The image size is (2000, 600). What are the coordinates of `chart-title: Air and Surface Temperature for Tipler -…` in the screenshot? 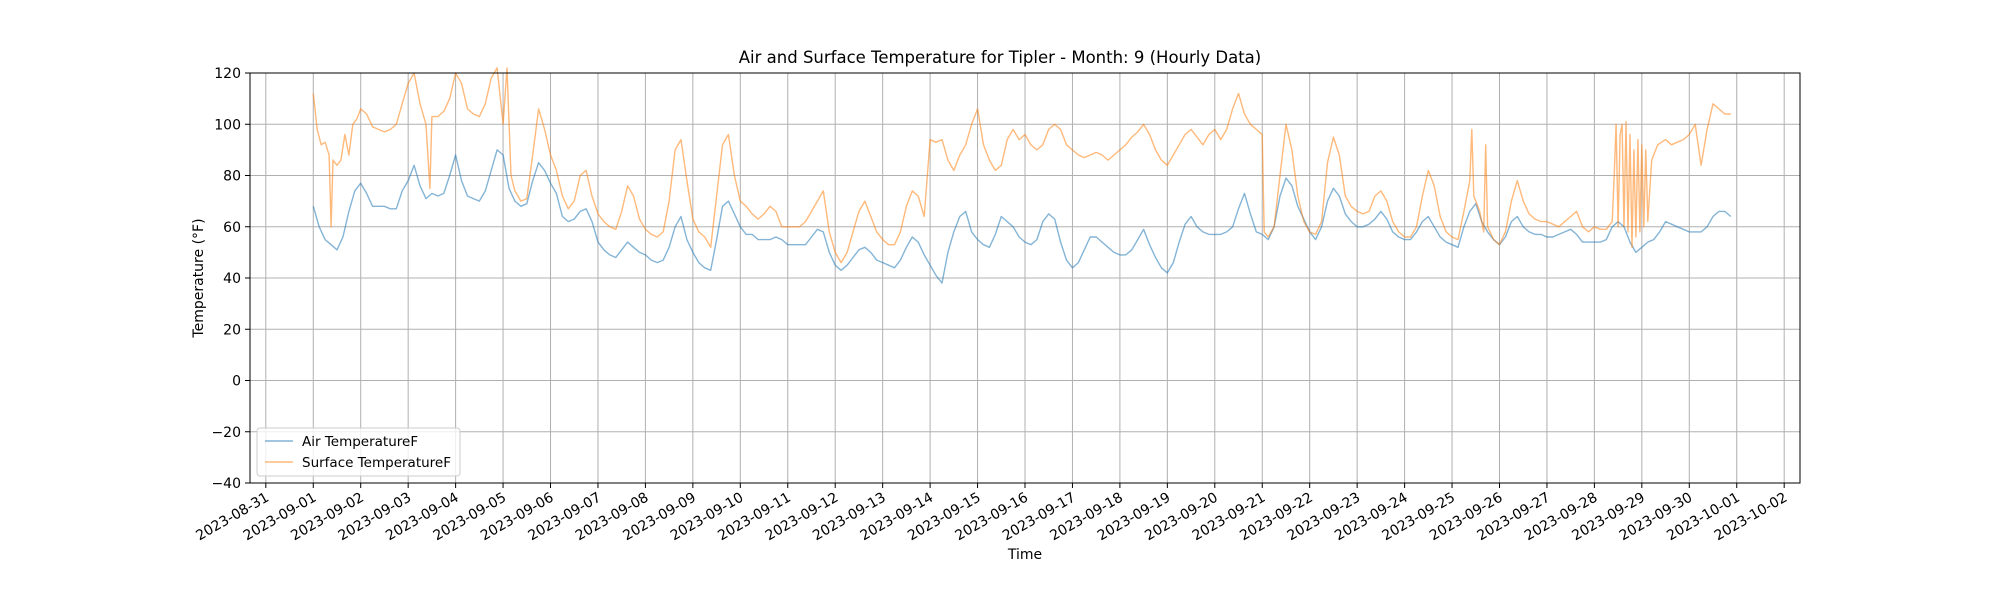 It's located at (1000, 57).